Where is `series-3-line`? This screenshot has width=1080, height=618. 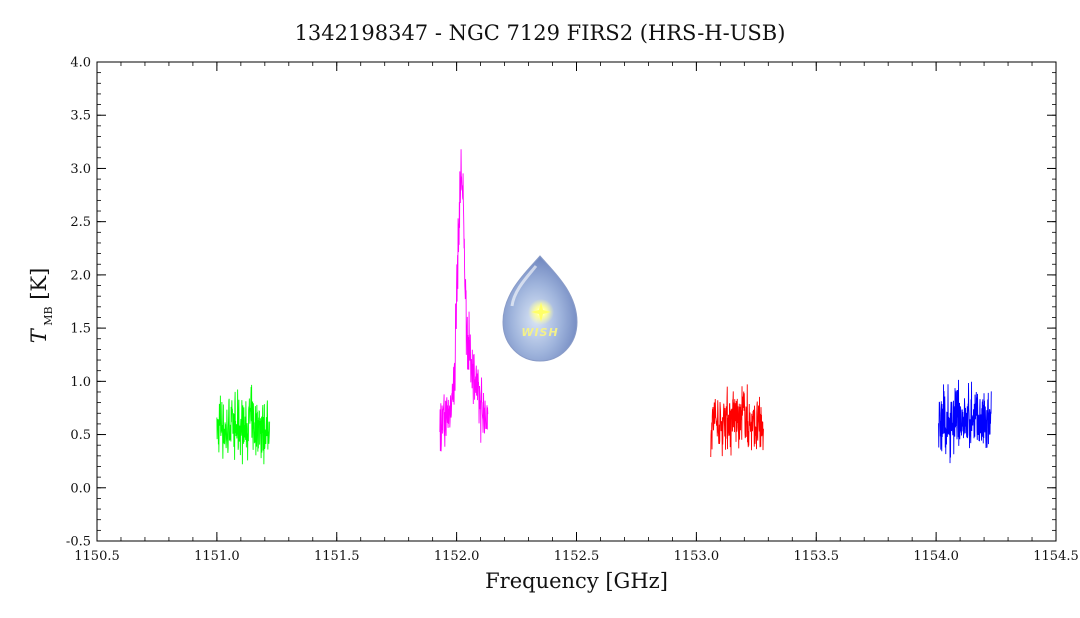
series-3-line is located at coordinates (737, 420).